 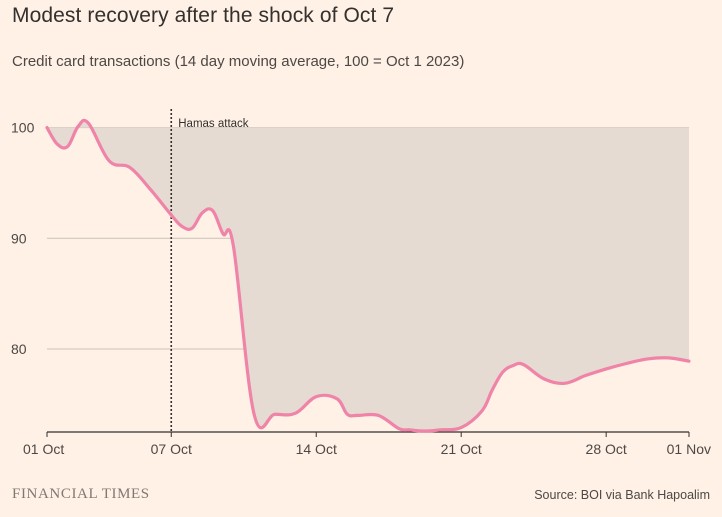 I want to click on source-note: Source: BOI via Bank Hapoalim, so click(x=622, y=495).